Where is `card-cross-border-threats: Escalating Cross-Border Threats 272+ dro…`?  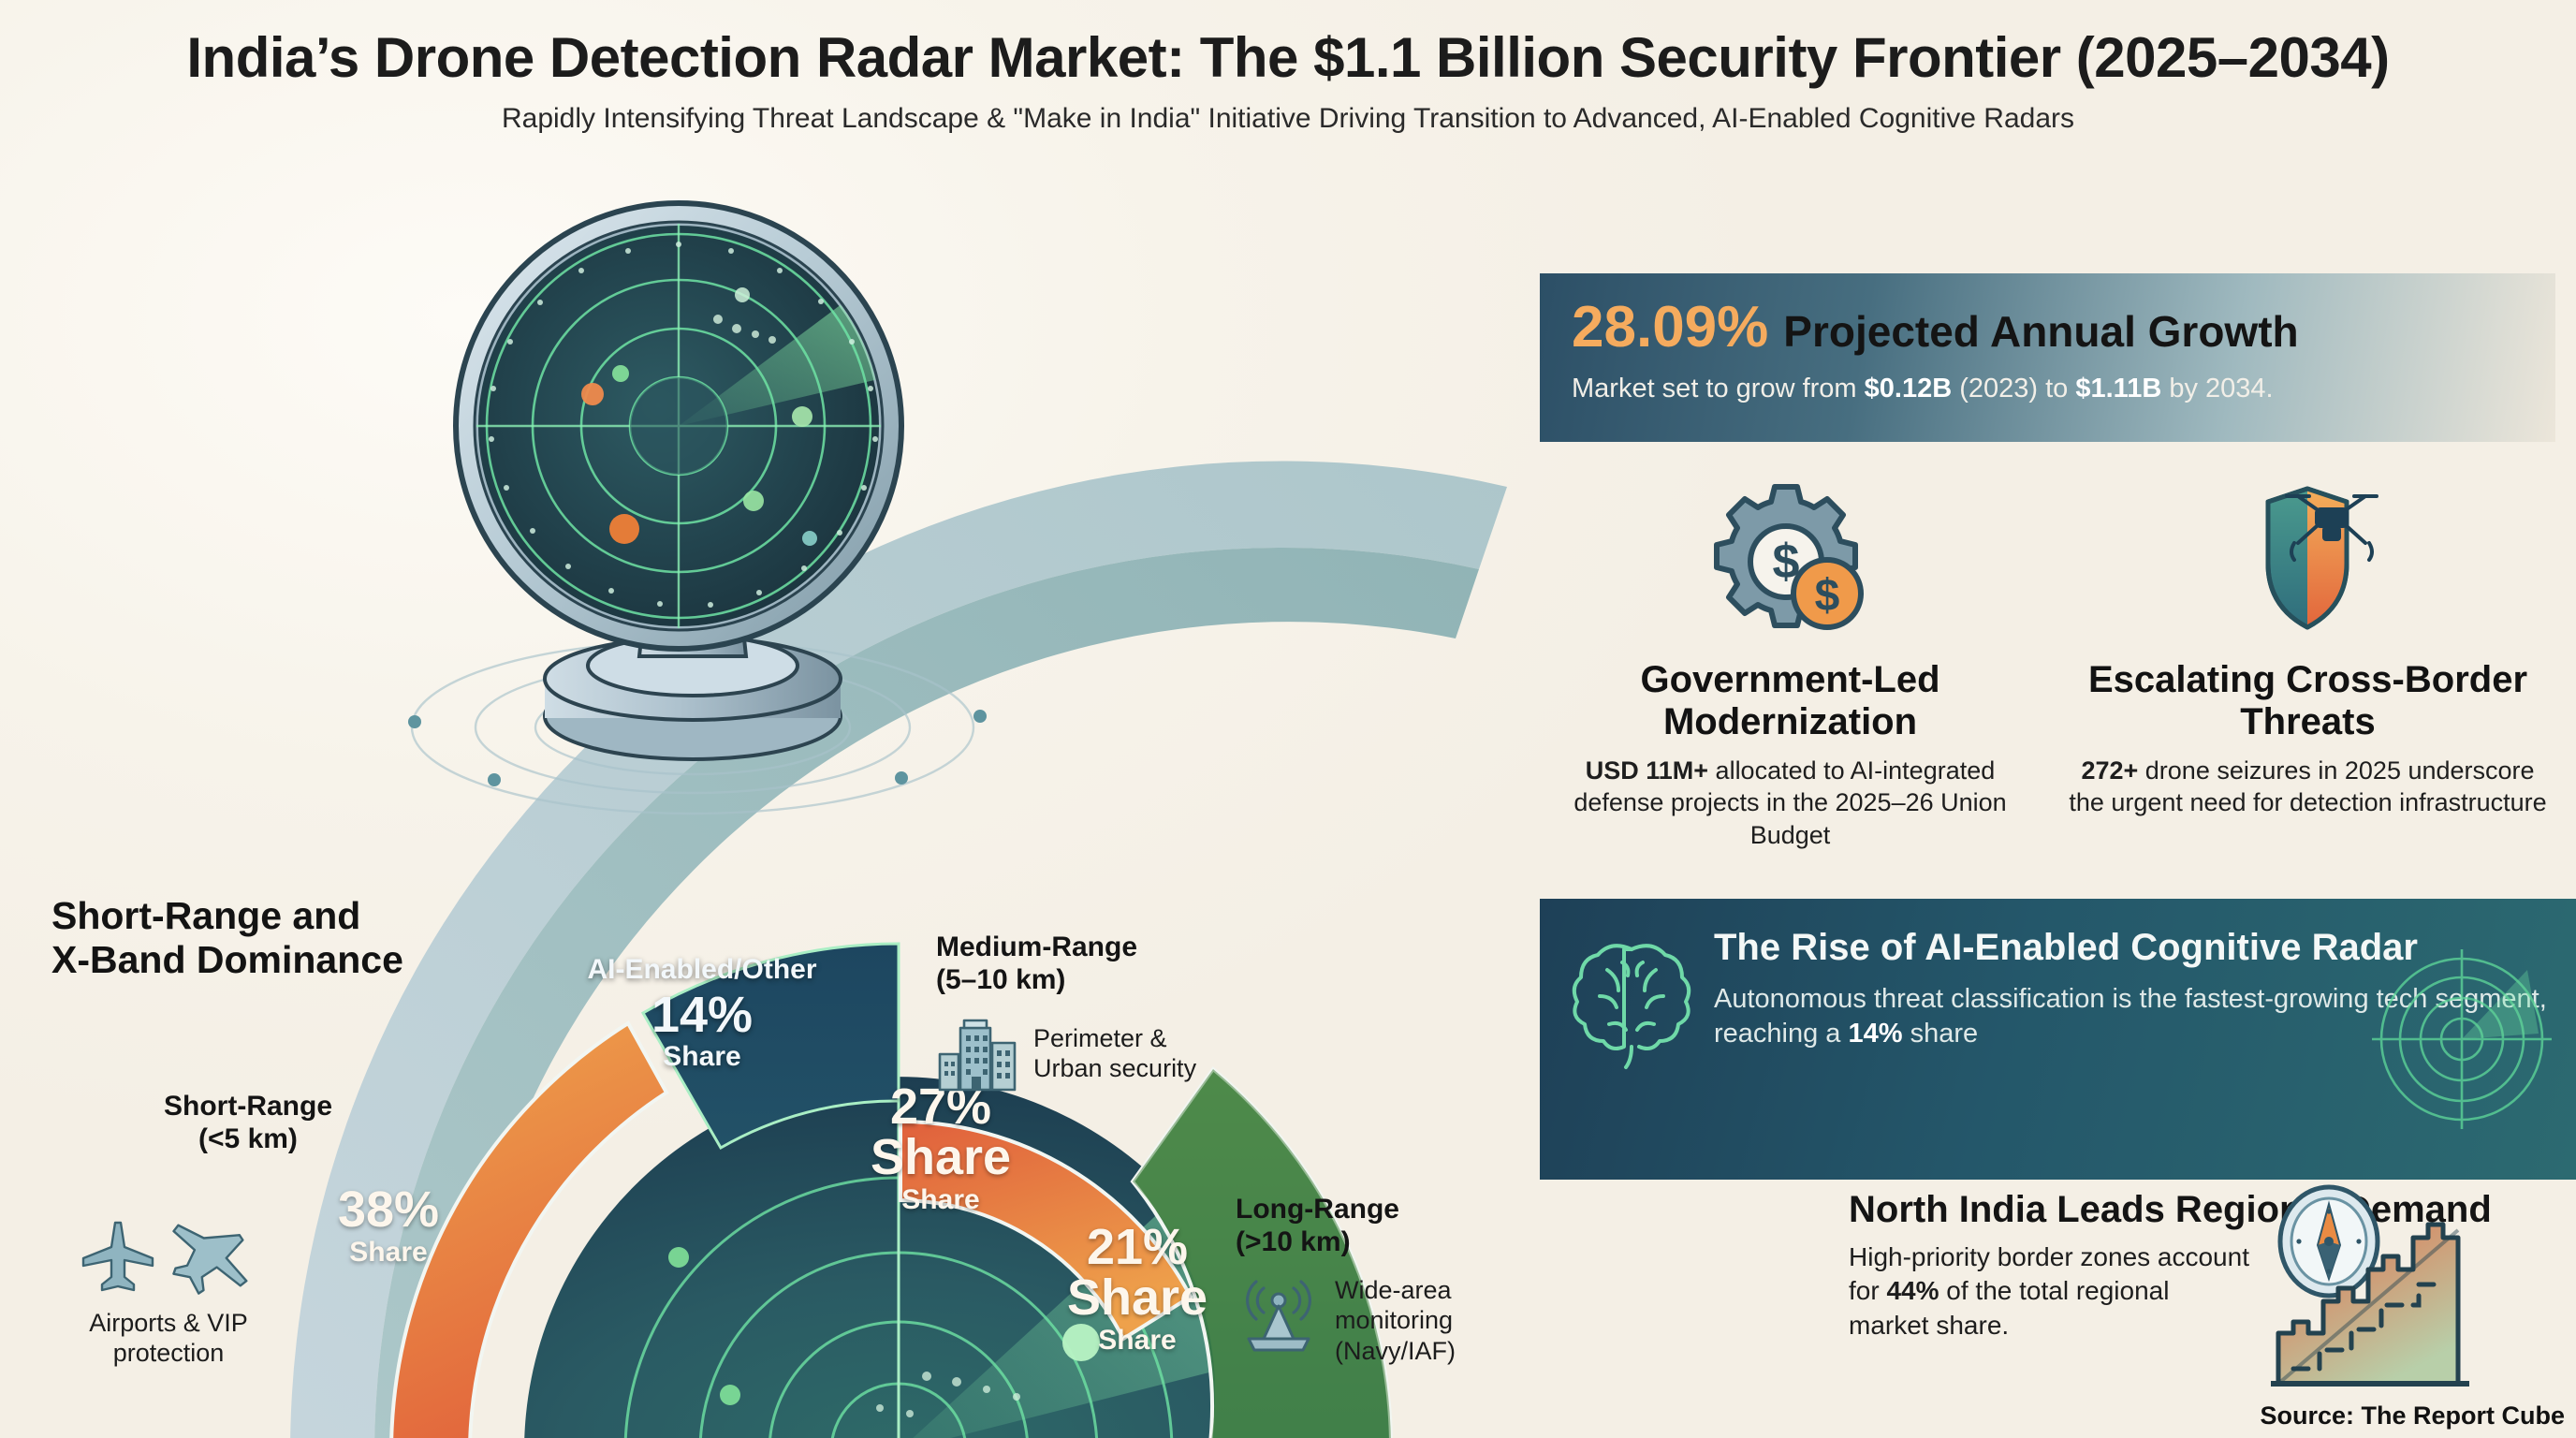 card-cross-border-threats: Escalating Cross-Border Threats 272+ dro… is located at coordinates (2307, 659).